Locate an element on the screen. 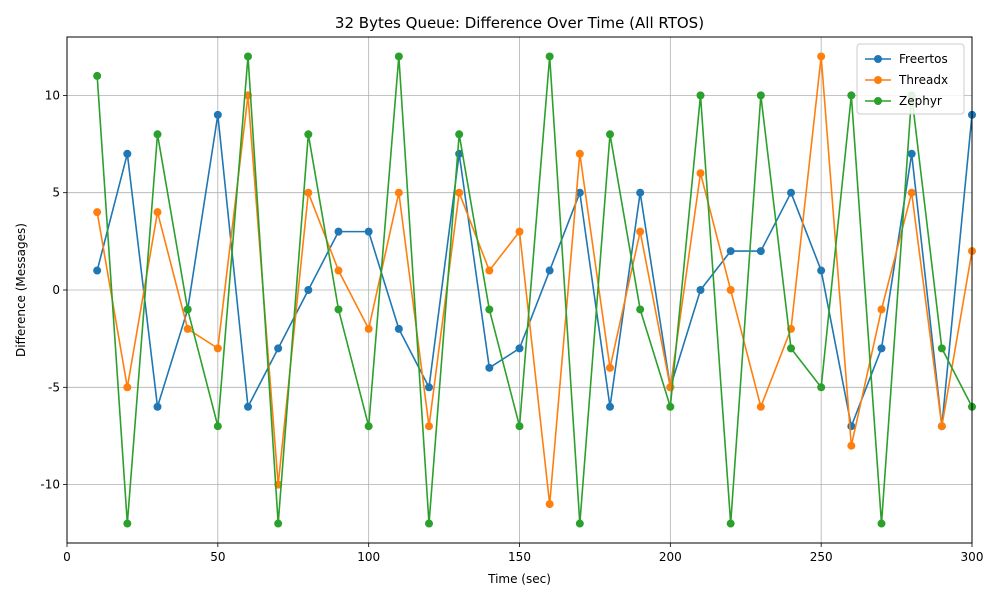 The height and width of the screenshot is (600, 1000). y-tick-label: -5 is located at coordinates (54, 387).